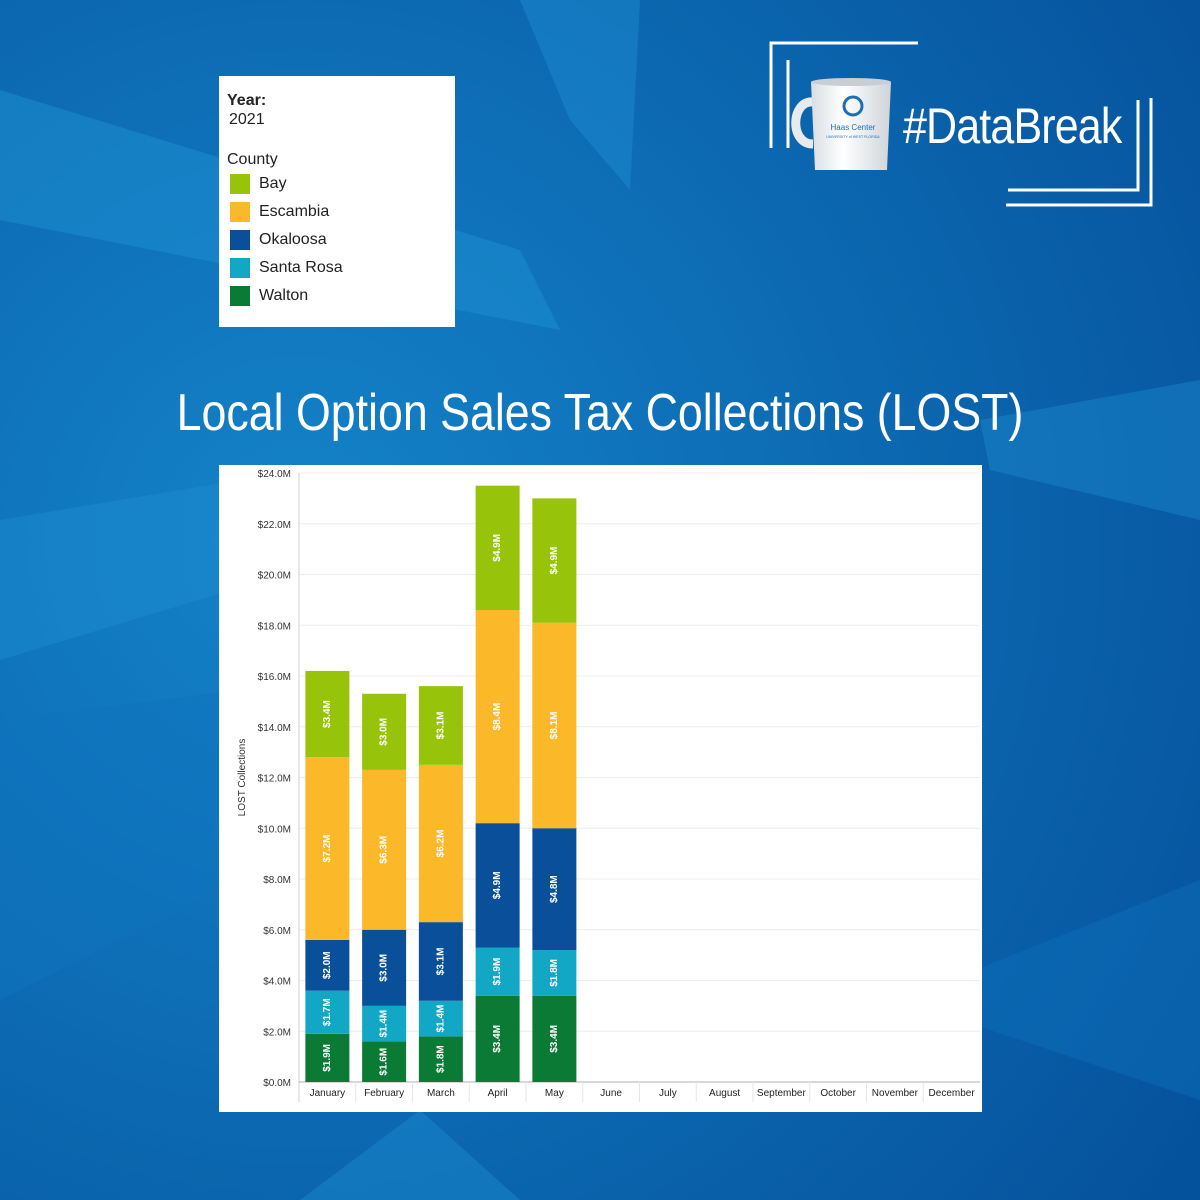 The height and width of the screenshot is (1200, 1200). Describe the element at coordinates (341, 240) in the screenshot. I see `legend-item-okaloosa: Okaloosa` at that location.